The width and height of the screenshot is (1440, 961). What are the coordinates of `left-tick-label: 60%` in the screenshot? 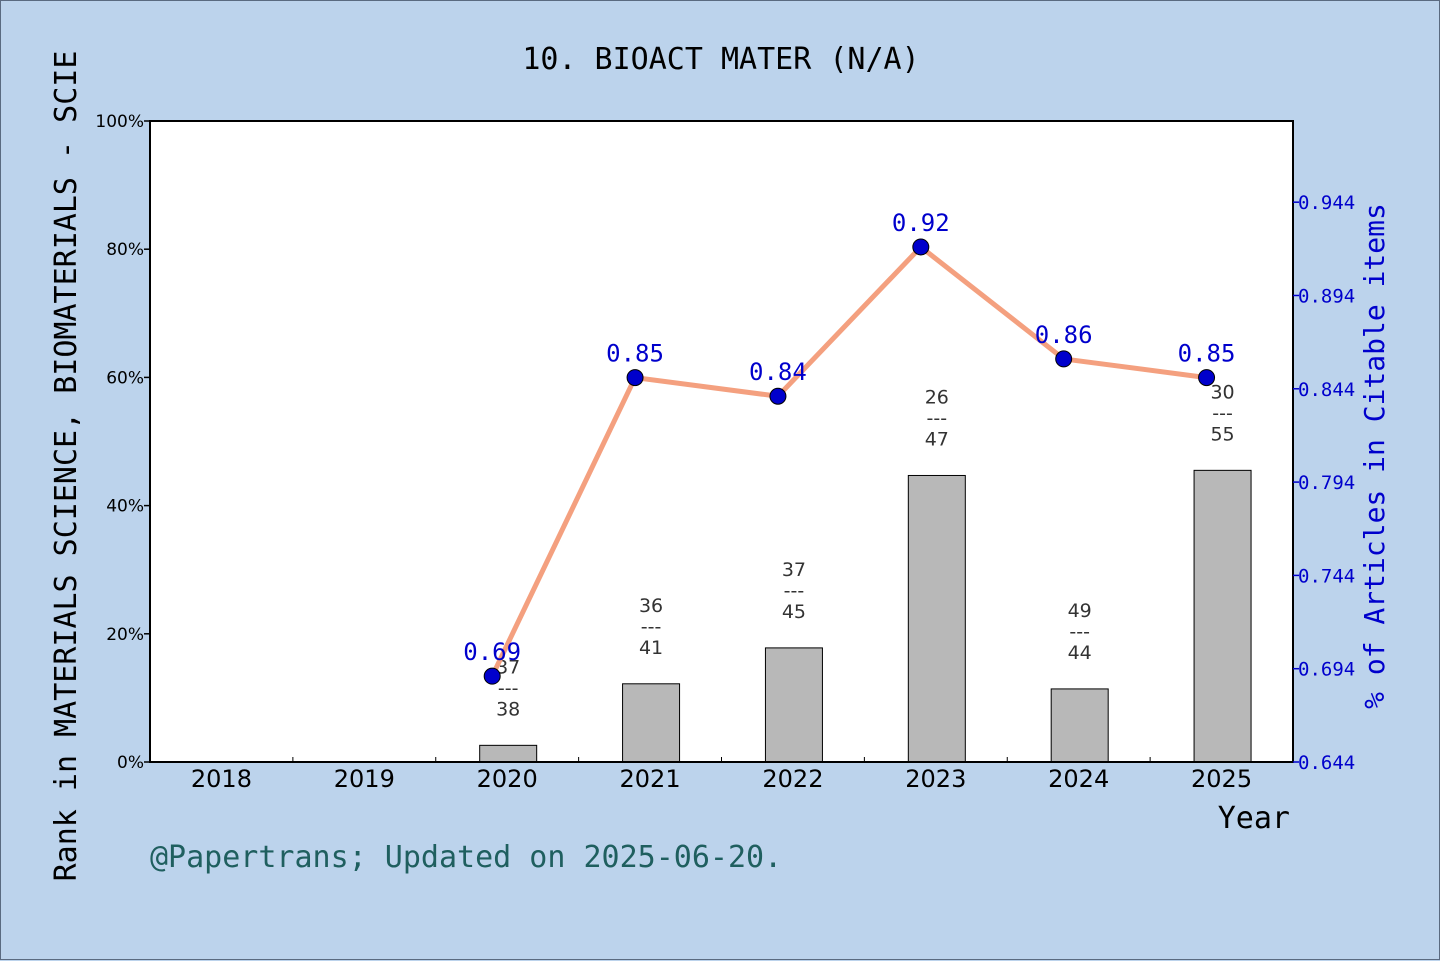 It's located at (125, 378).